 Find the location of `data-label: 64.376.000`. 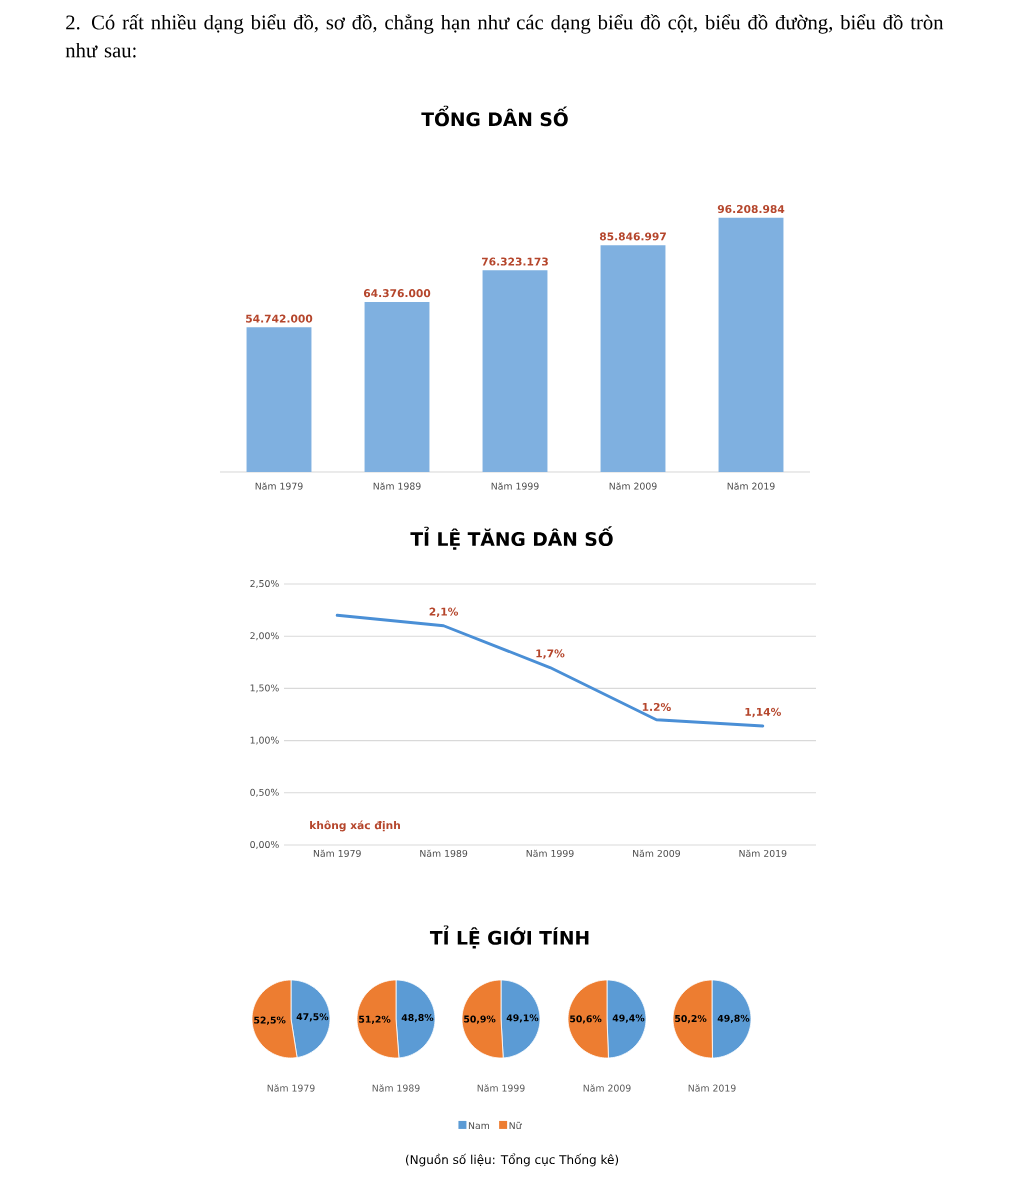

data-label: 64.376.000 is located at coordinates (397, 293).